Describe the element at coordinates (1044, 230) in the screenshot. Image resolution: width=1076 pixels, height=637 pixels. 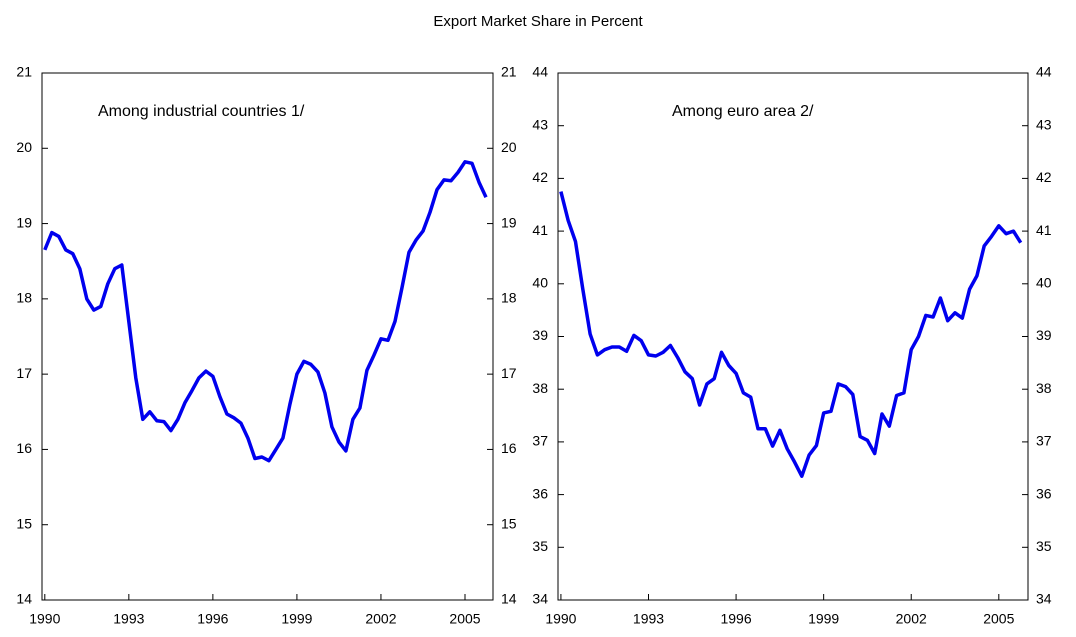
I see `y2-tick-label: 41` at that location.